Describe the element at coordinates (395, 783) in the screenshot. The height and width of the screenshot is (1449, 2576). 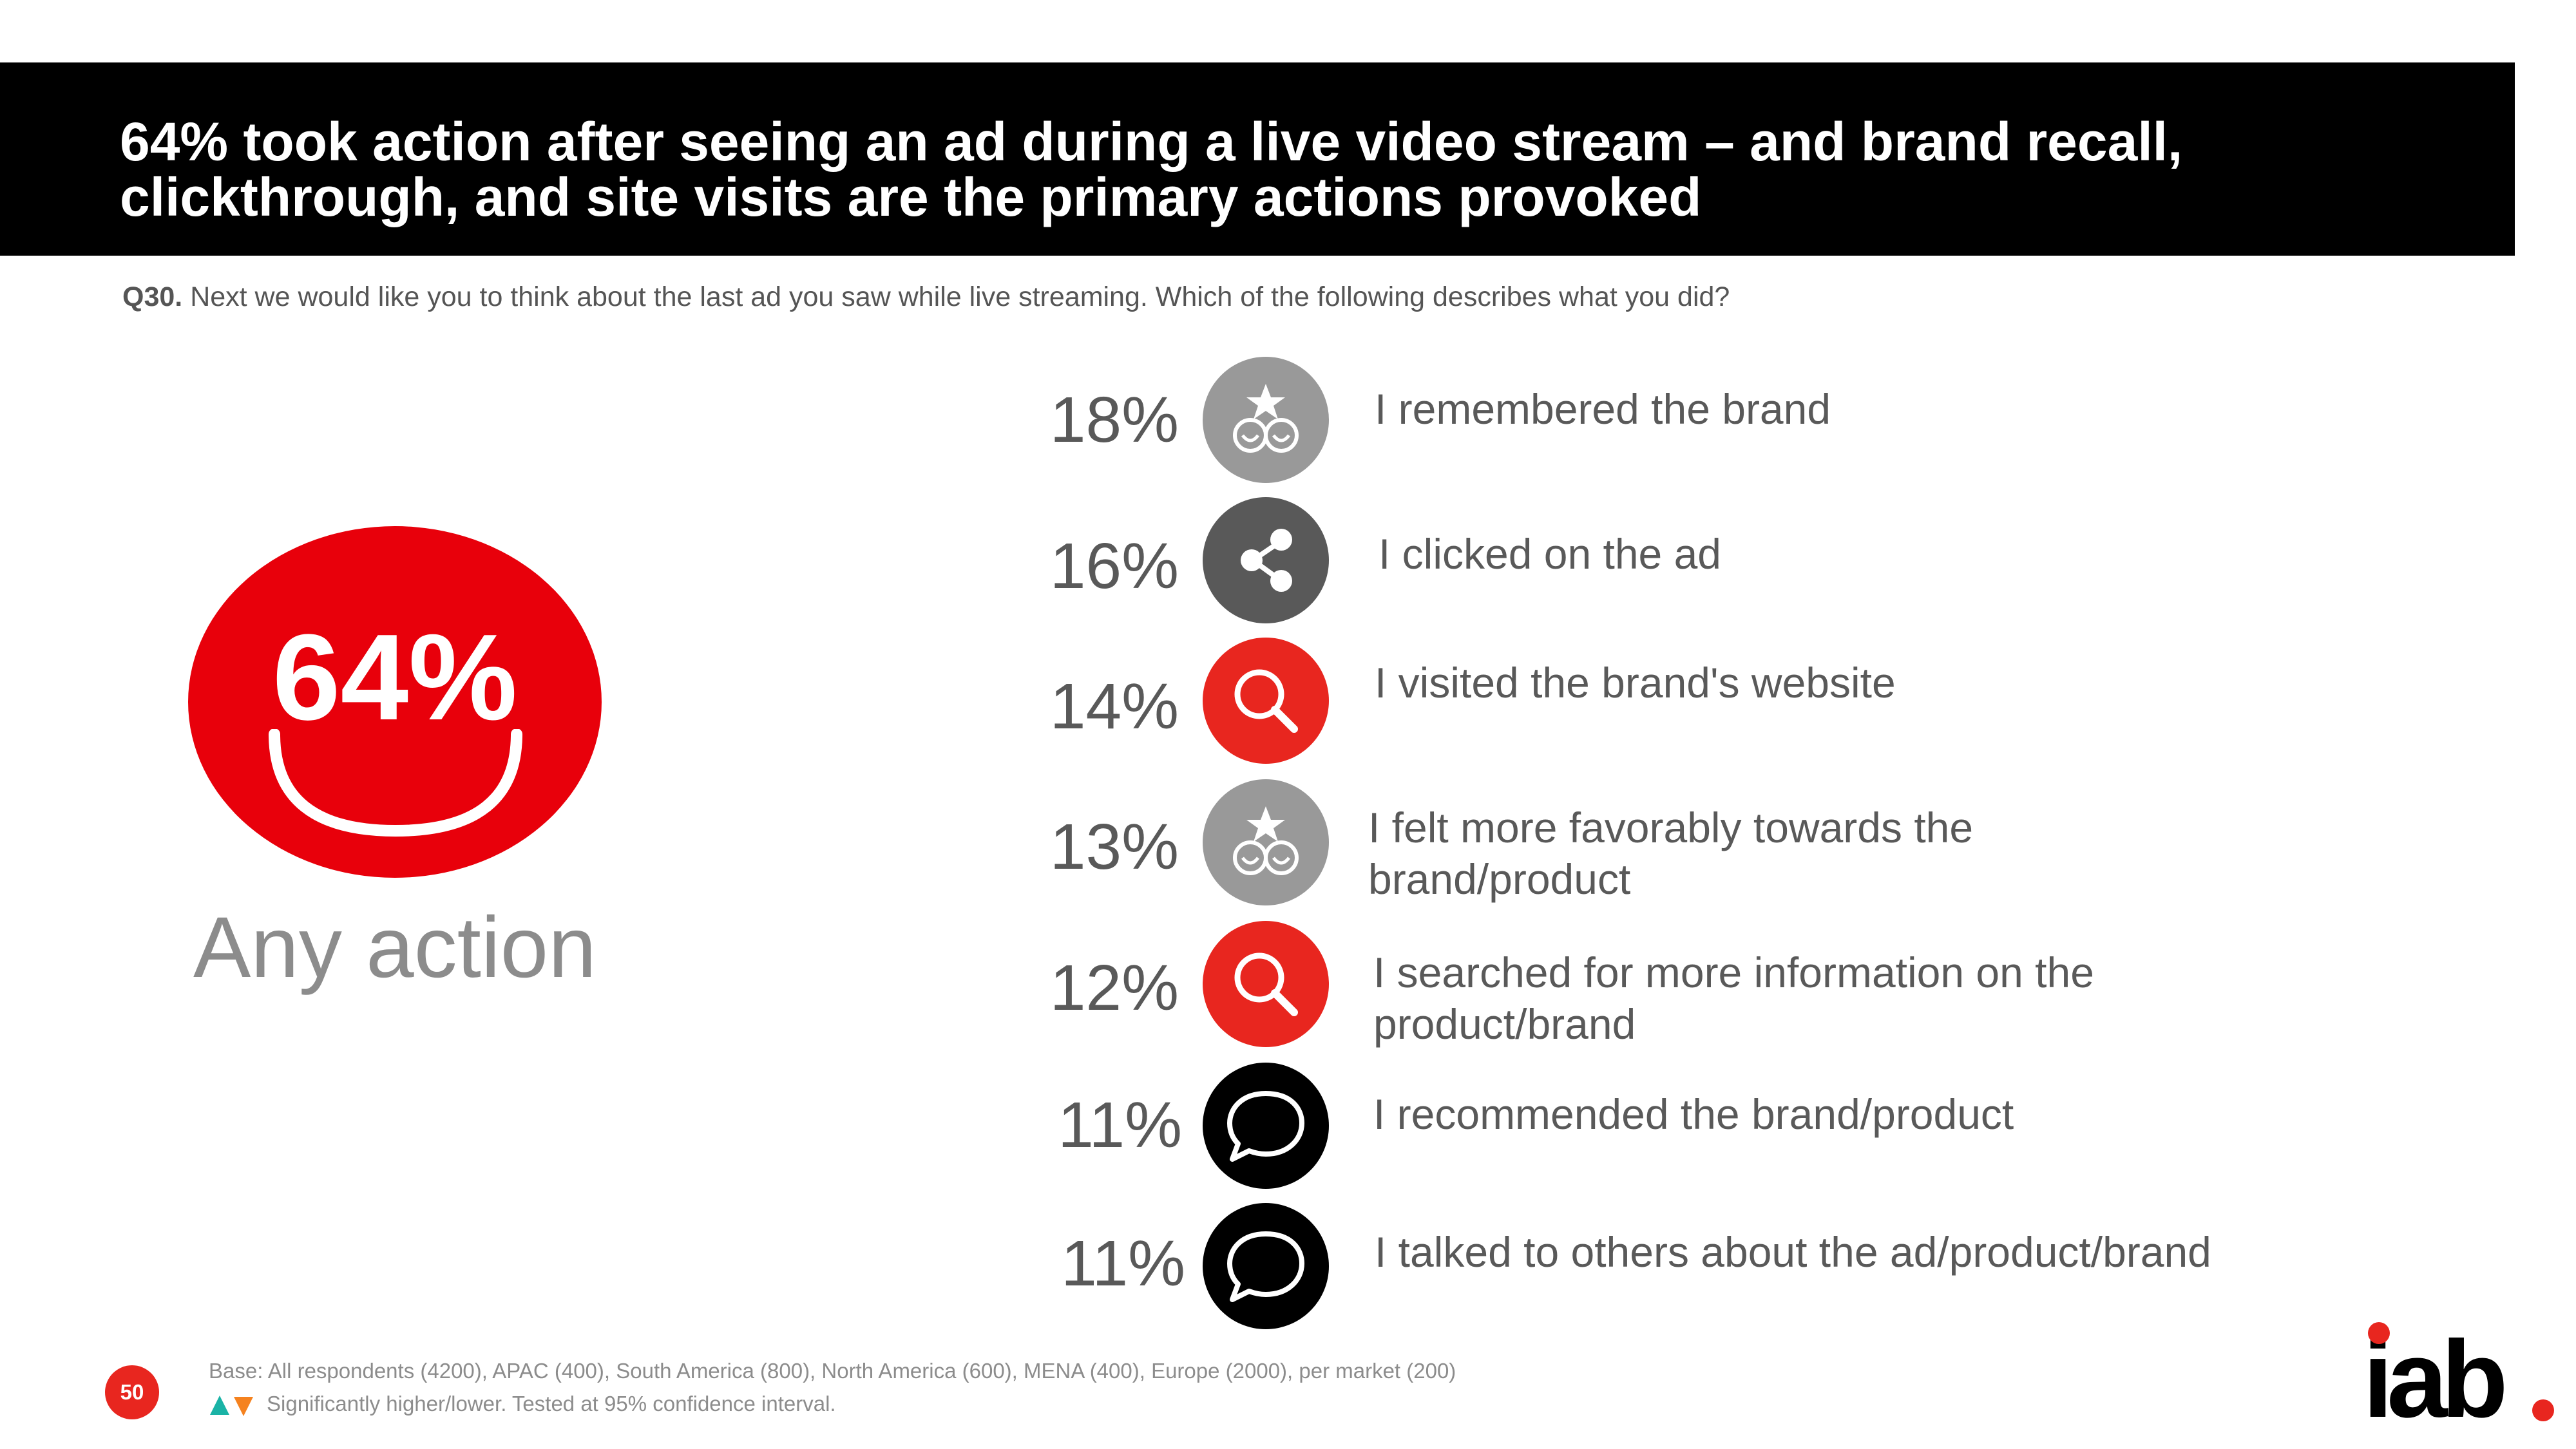
I see `smile-icon` at that location.